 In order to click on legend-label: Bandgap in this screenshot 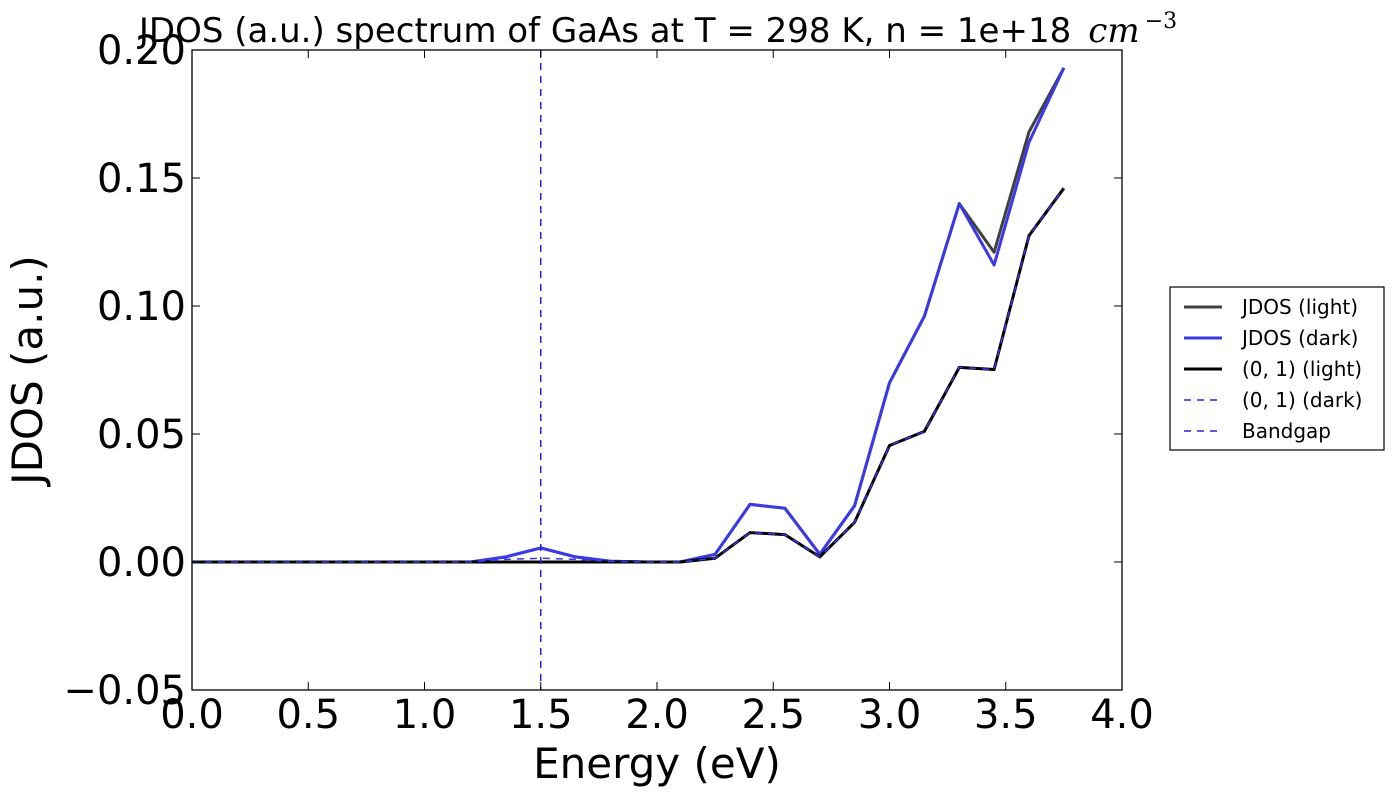, I will do `click(1286, 431)`.